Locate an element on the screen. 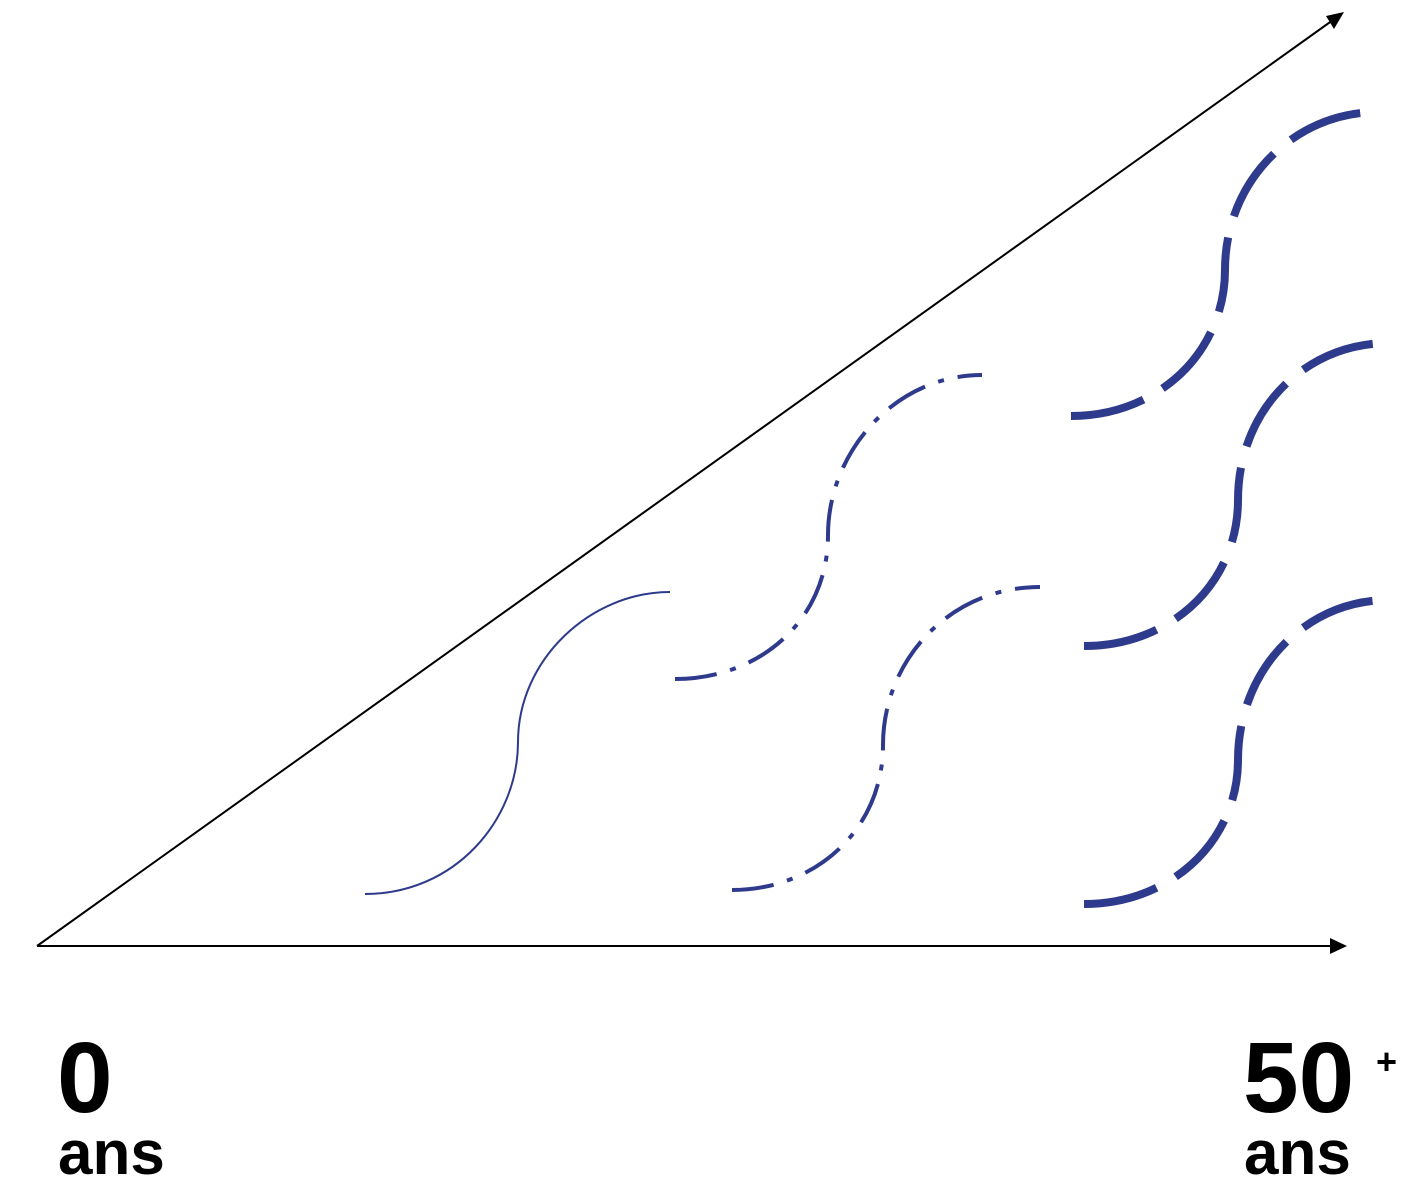  curve-stage-3-top is located at coordinates (1224, 264).